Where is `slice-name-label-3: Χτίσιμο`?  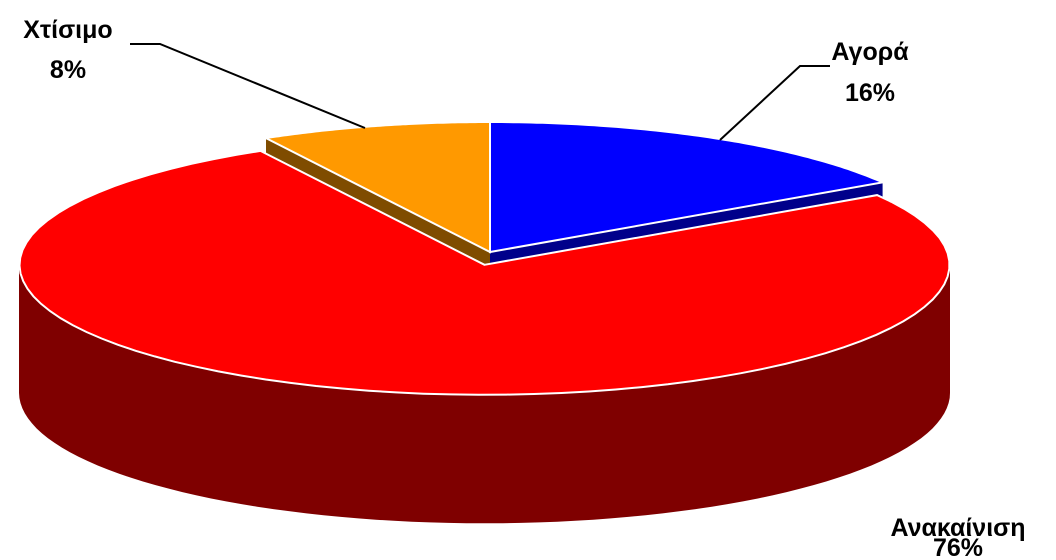
slice-name-label-3: Χτίσιμο is located at coordinates (67, 30).